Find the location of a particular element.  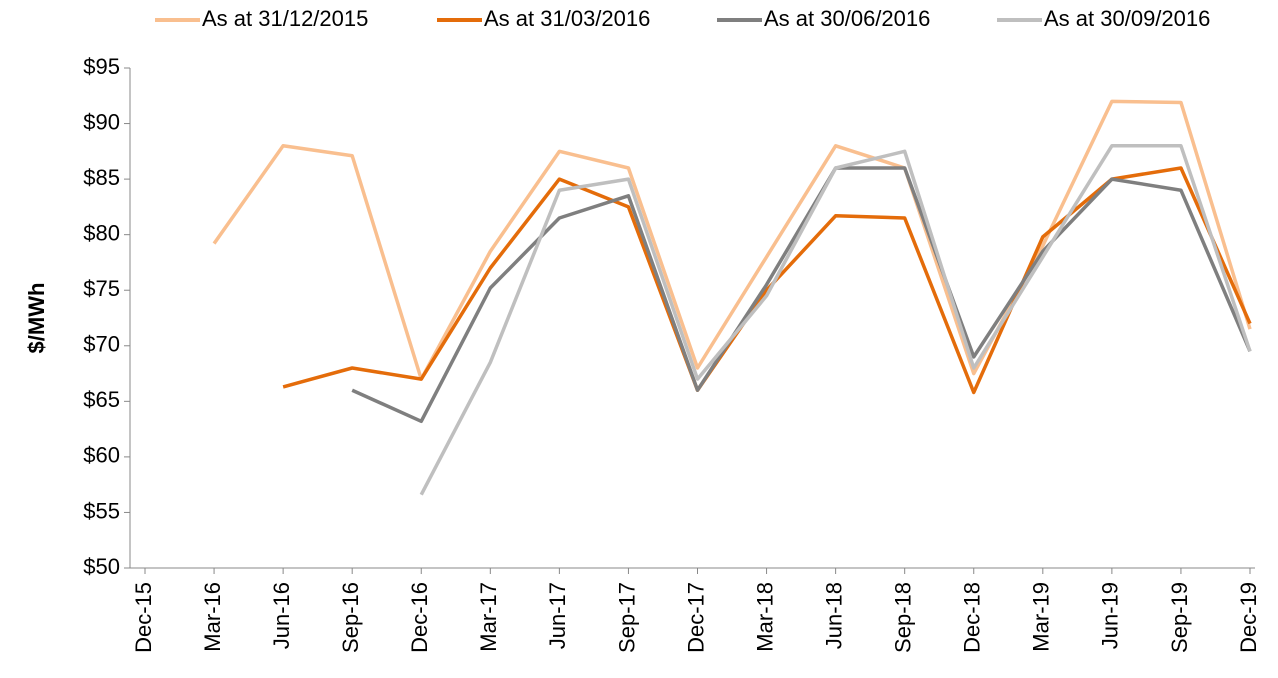

legend-label: As at 30/09/2016 is located at coordinates (1127, 18).